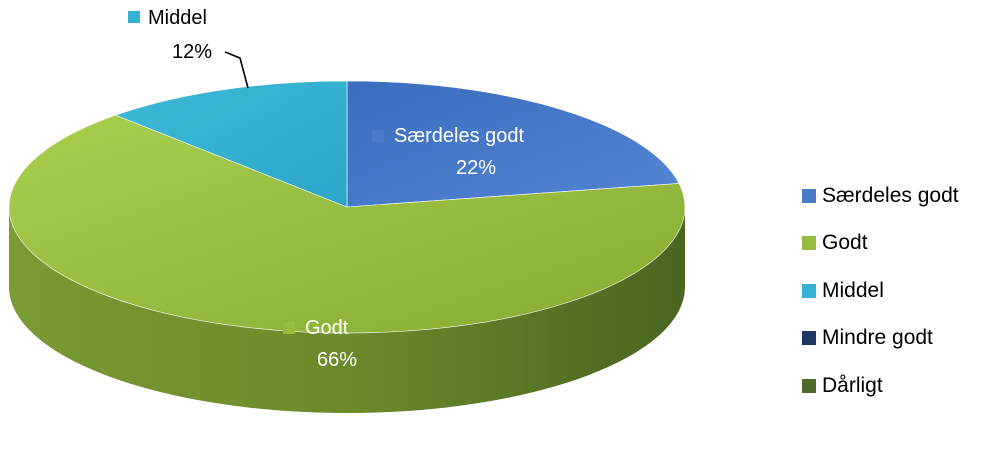  Describe the element at coordinates (890, 196) in the screenshot. I see `legend-label: Særdeles godt` at that location.